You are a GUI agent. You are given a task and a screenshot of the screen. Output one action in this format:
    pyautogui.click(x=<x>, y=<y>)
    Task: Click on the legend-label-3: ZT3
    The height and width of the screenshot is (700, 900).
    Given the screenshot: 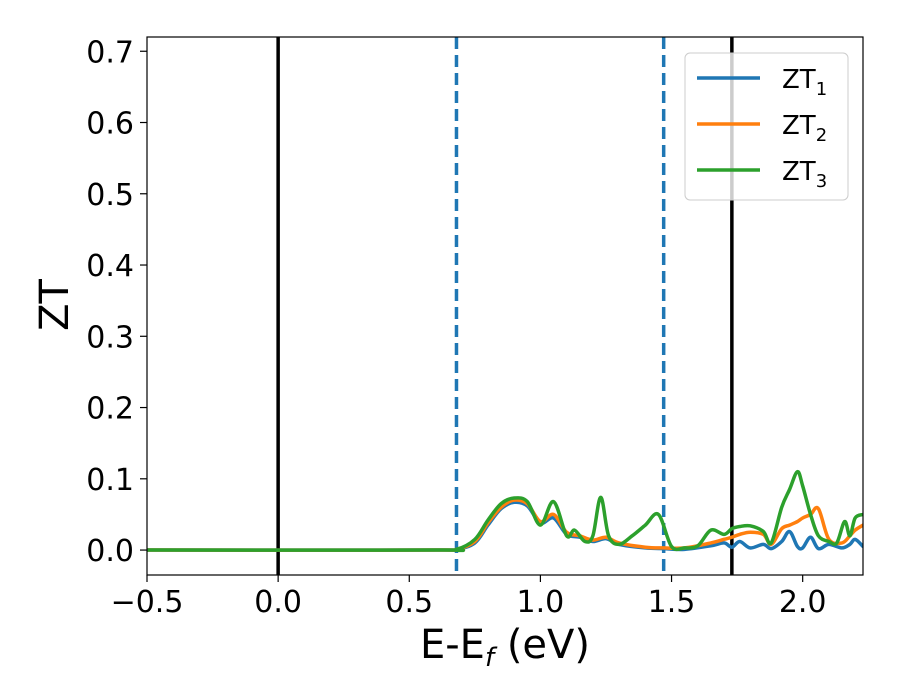 What is the action you would take?
    pyautogui.click(x=804, y=174)
    